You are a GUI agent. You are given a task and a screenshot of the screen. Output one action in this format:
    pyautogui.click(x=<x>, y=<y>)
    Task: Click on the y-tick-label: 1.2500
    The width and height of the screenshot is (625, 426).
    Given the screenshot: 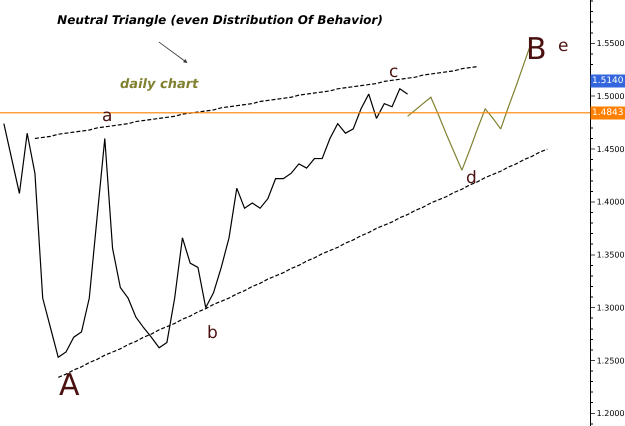 What is the action you would take?
    pyautogui.click(x=610, y=361)
    